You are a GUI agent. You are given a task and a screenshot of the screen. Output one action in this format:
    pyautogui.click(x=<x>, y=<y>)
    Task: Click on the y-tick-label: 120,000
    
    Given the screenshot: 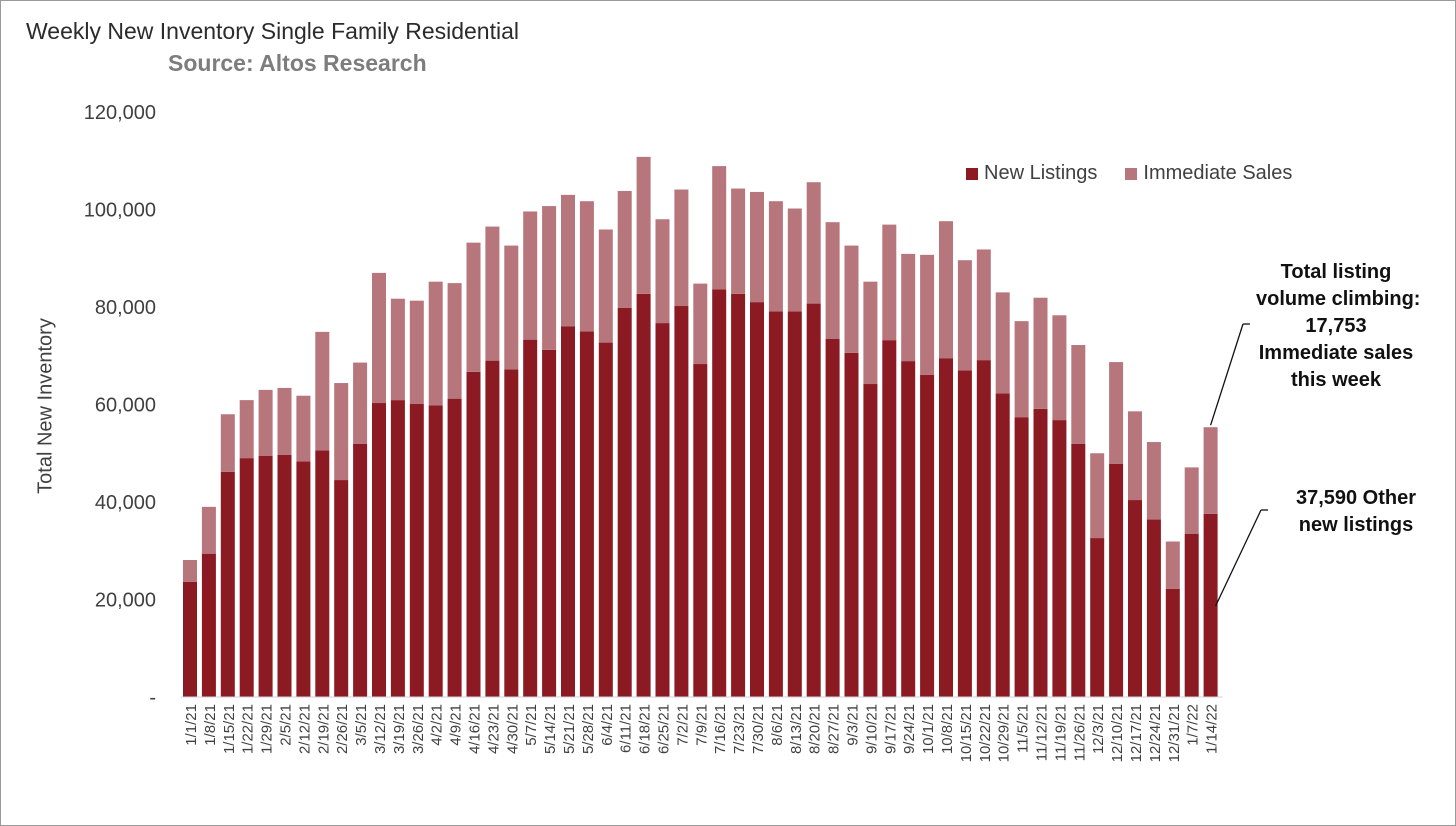 What is the action you would take?
    pyautogui.click(x=120, y=113)
    